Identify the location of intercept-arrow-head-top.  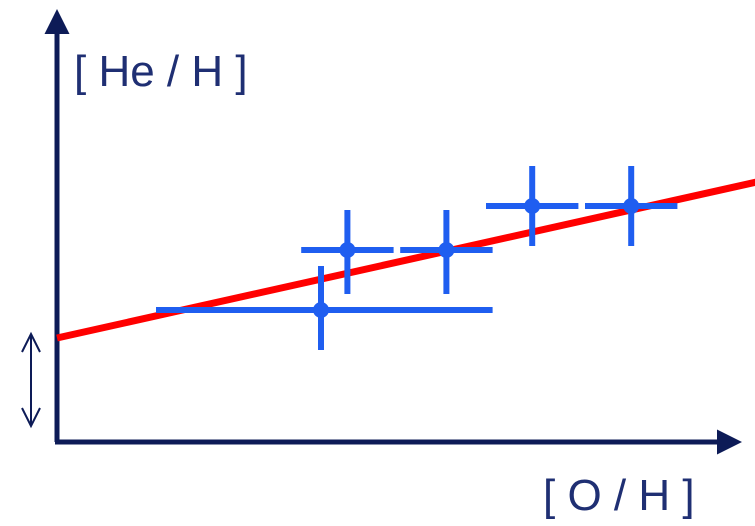
(31, 342).